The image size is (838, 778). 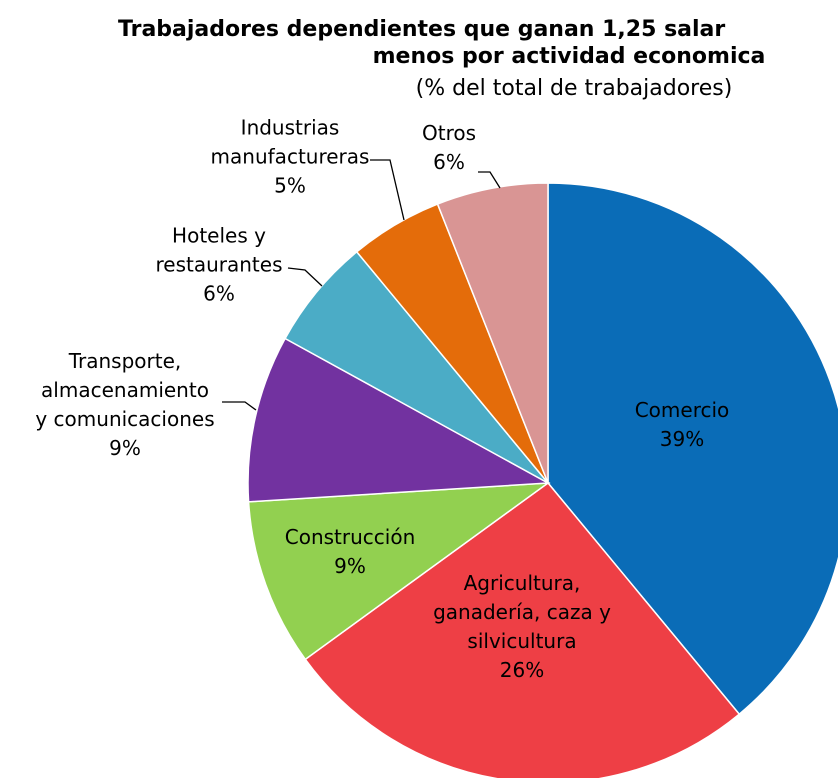 I want to click on leader-lines, so click(x=361, y=285).